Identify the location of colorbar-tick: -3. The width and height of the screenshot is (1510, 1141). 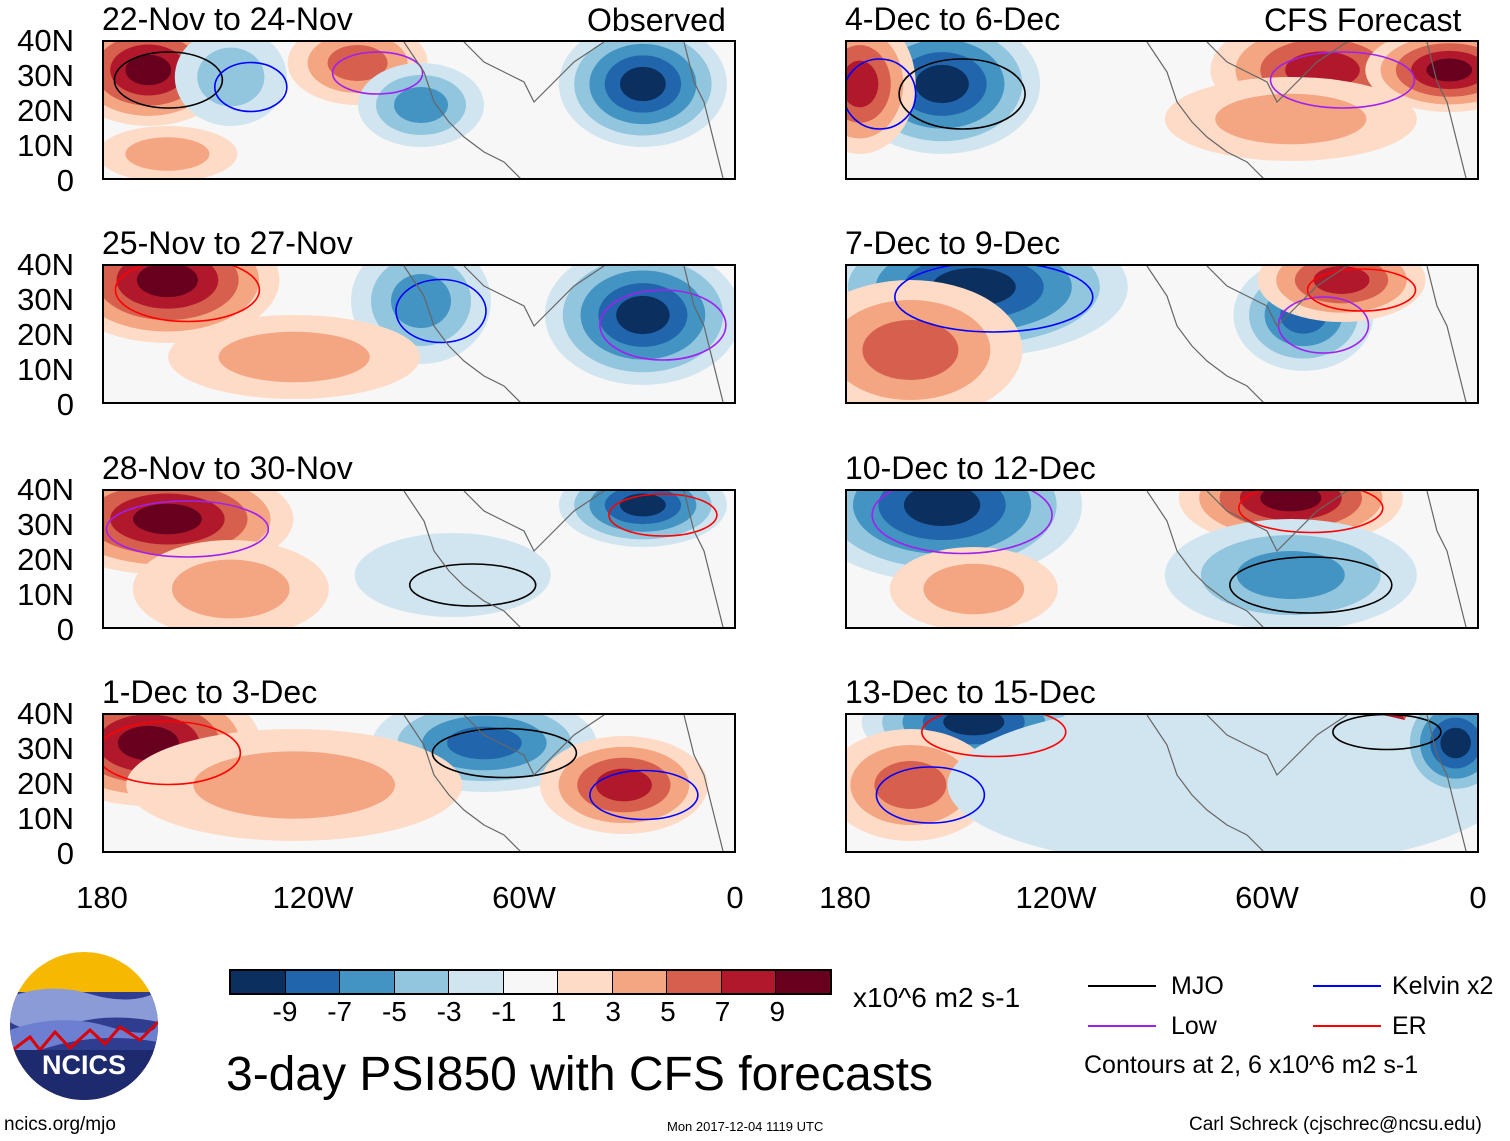
(449, 1011).